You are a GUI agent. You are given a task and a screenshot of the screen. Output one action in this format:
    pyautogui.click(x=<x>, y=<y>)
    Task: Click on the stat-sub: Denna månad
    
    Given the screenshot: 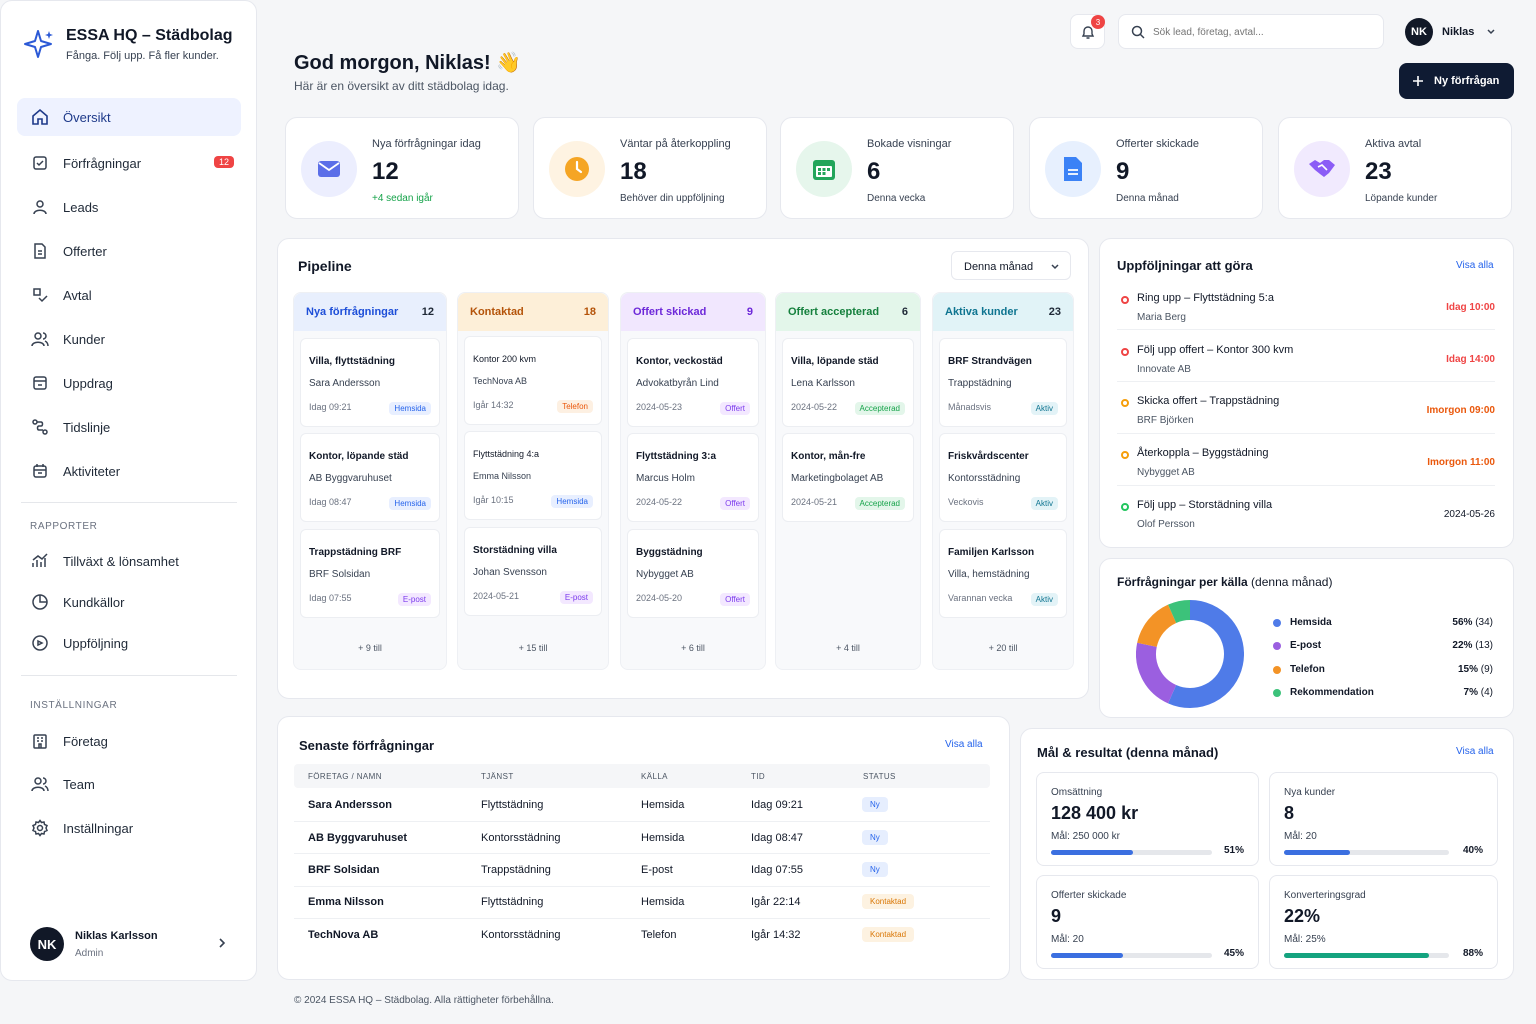 What is the action you would take?
    pyautogui.click(x=1147, y=198)
    